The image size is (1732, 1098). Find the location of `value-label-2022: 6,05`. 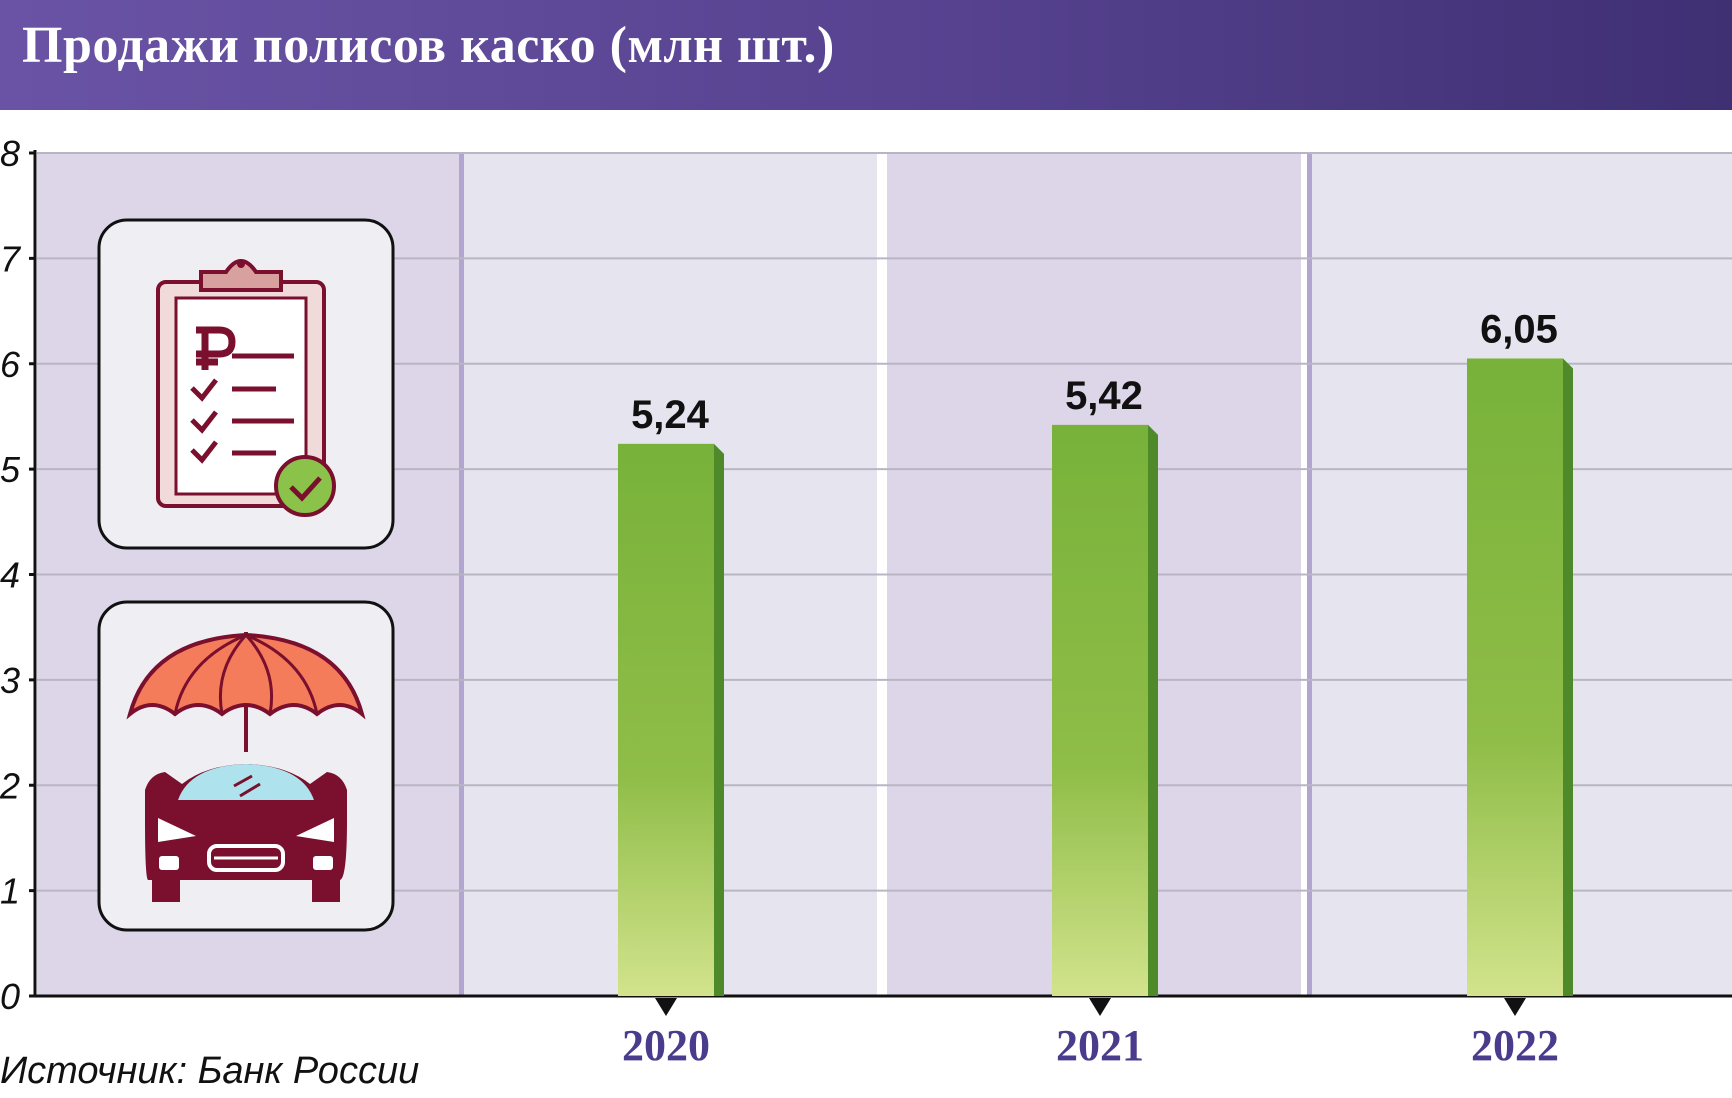

value-label-2022: 6,05 is located at coordinates (1519, 329).